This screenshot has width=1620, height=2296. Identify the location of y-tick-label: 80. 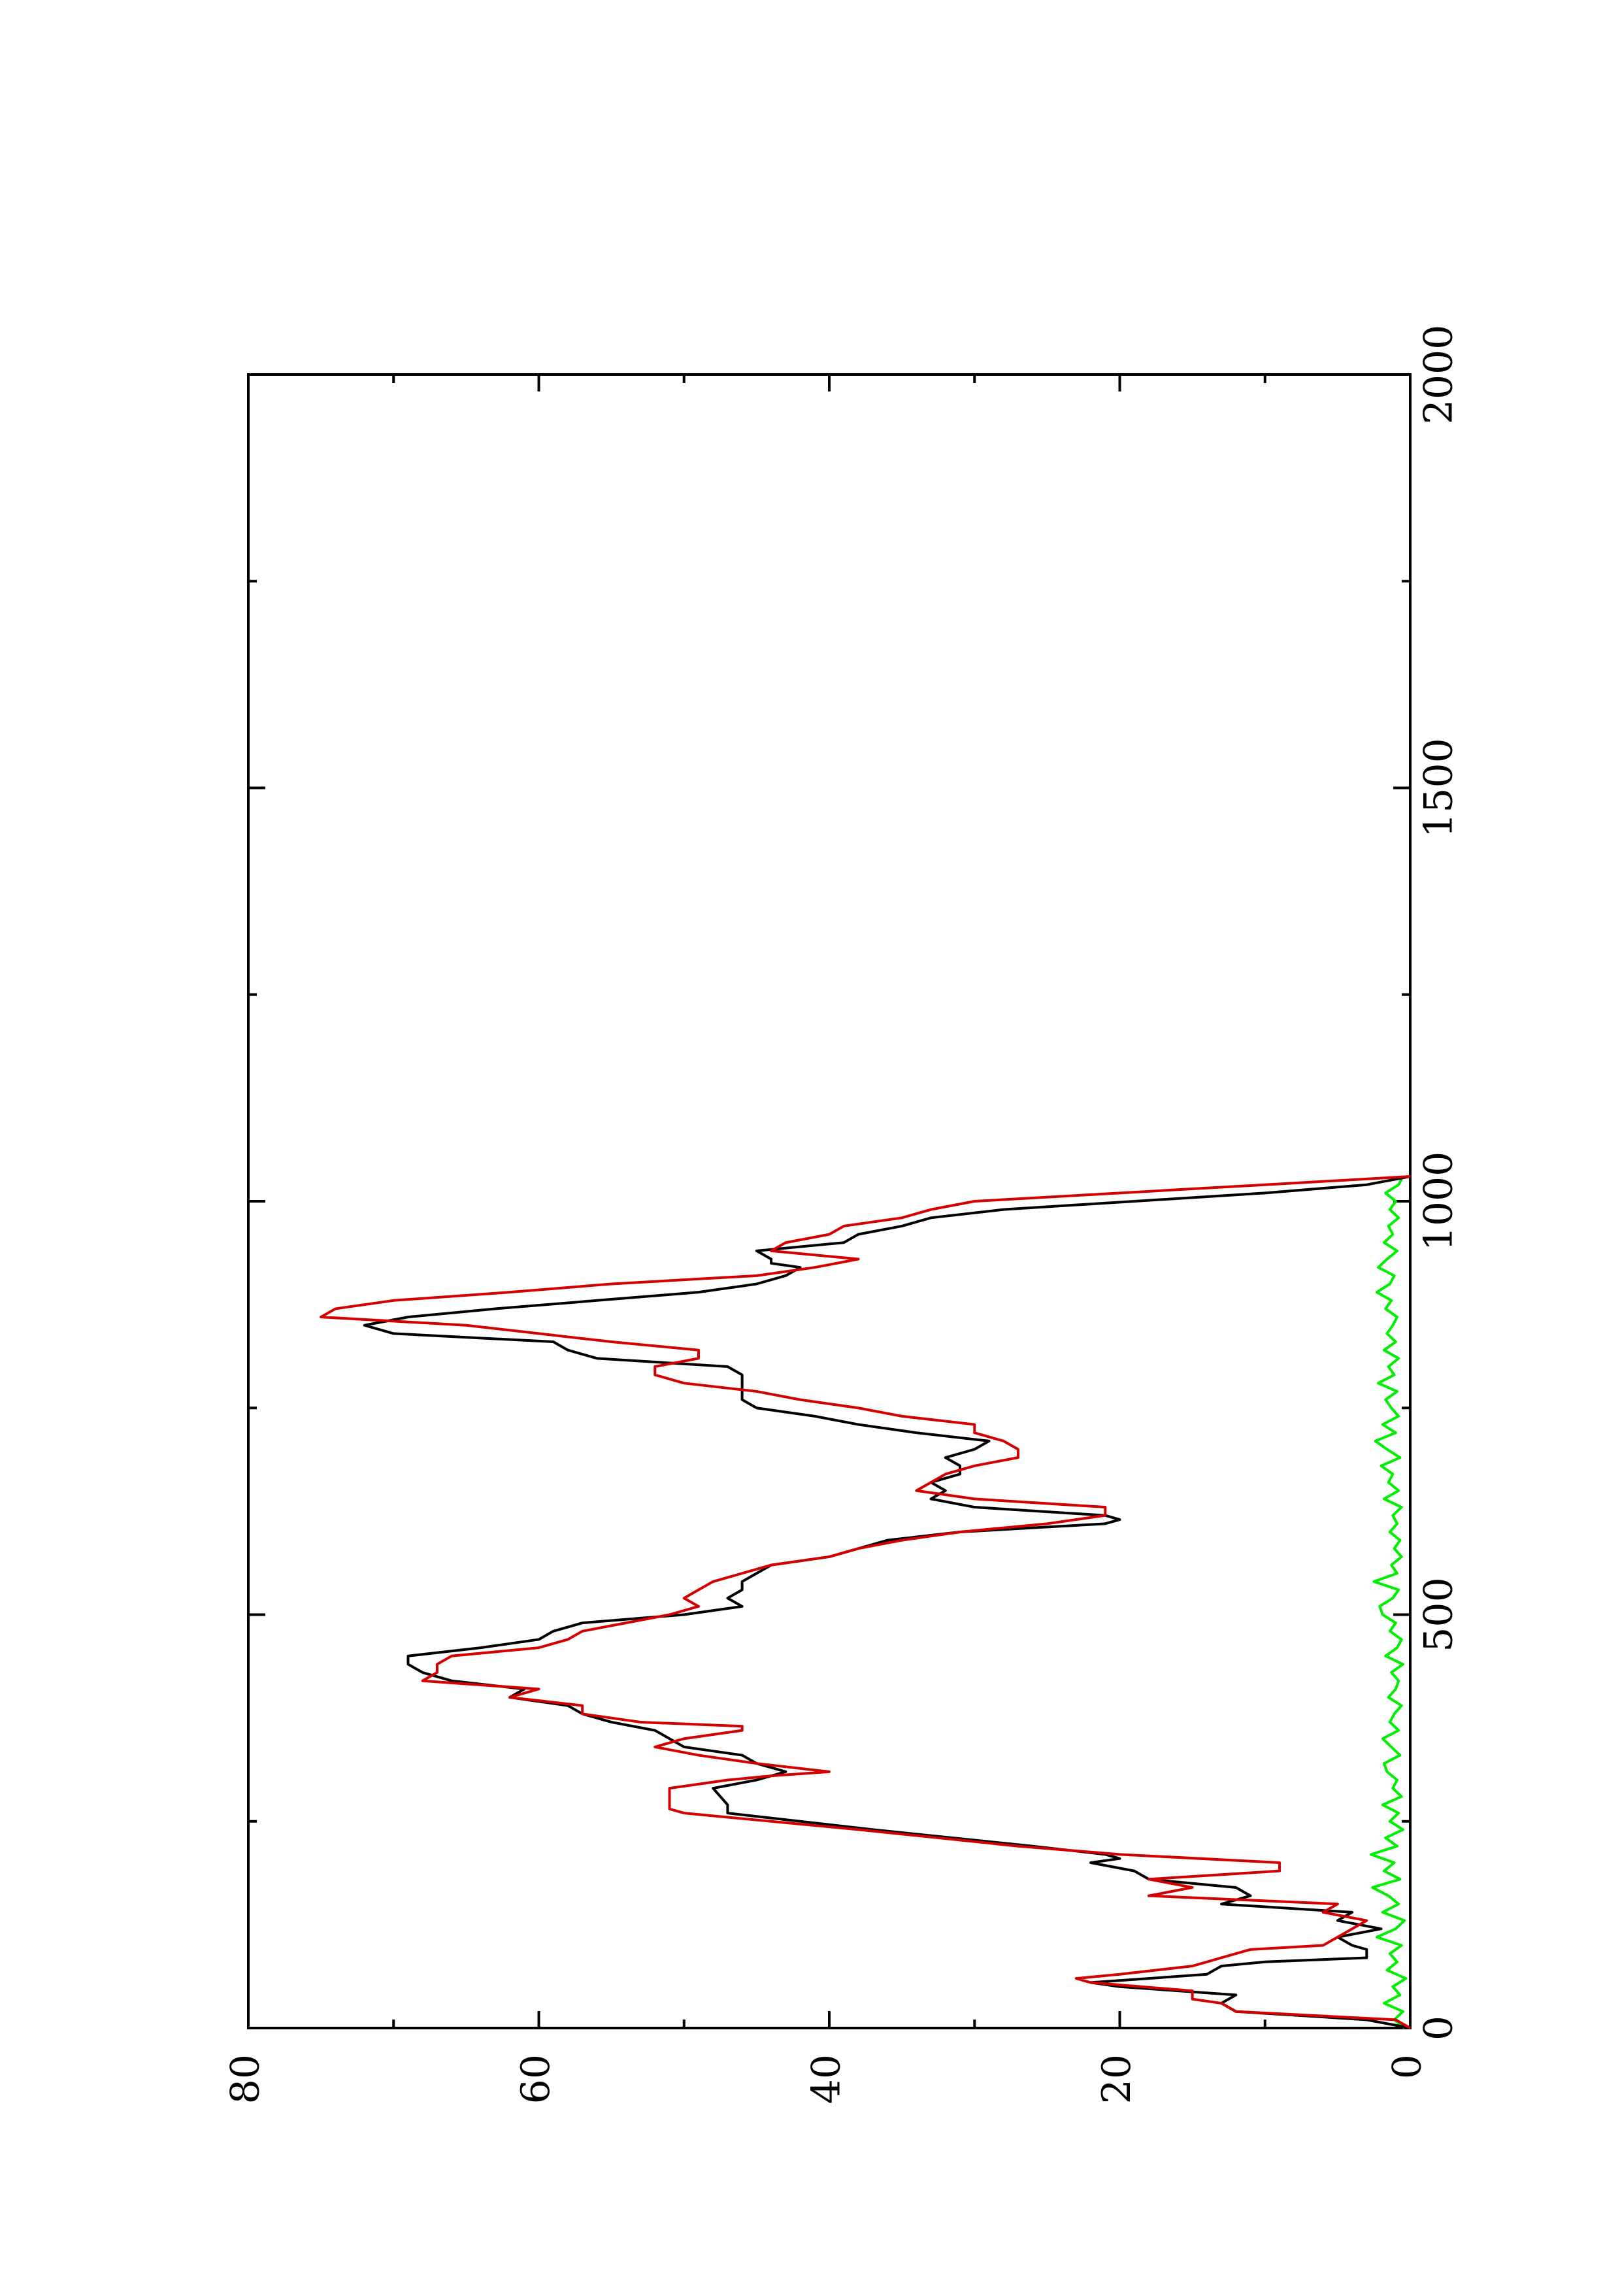
(246, 2079).